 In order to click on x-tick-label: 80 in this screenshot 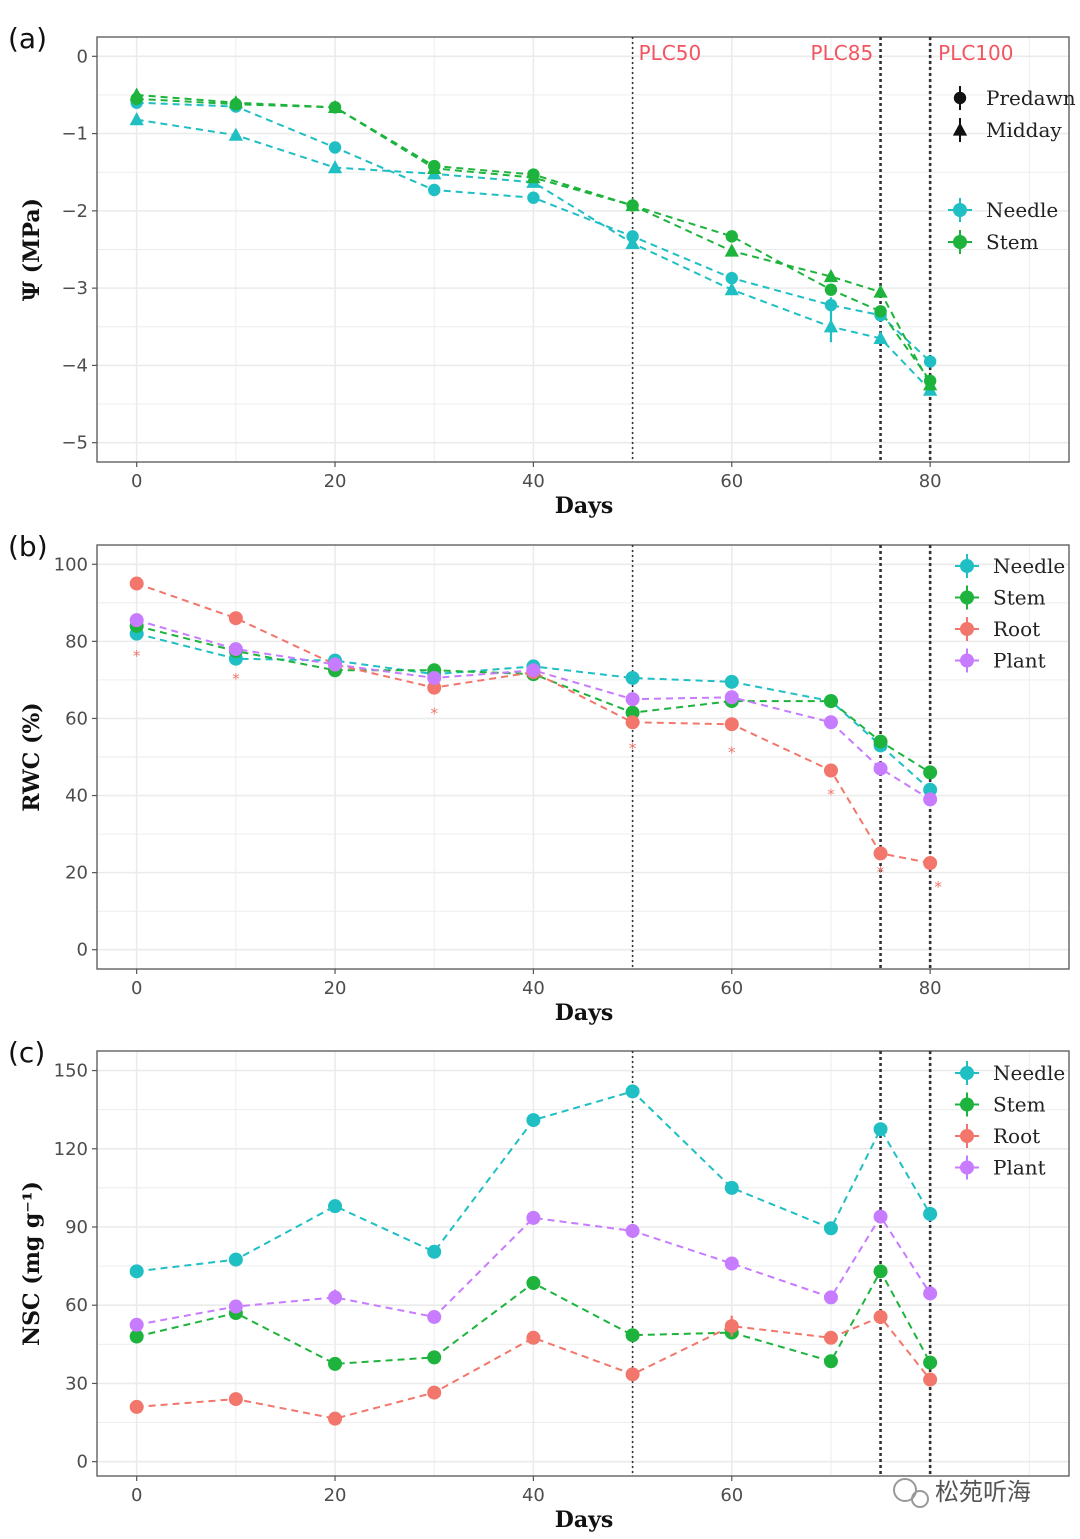, I will do `click(930, 988)`.